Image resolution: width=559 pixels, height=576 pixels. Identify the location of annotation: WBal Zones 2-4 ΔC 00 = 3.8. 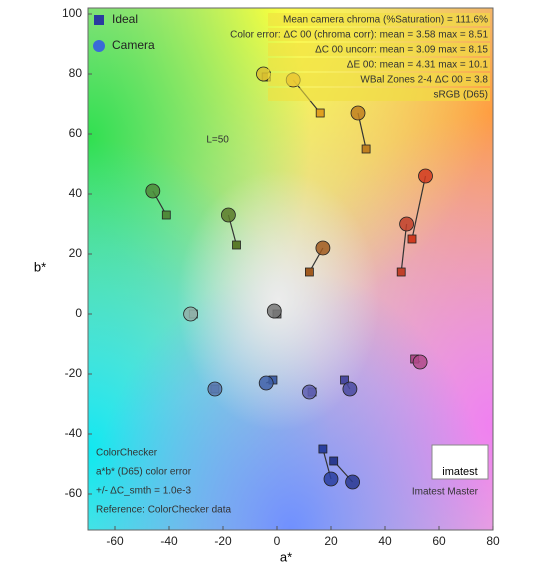
(424, 80).